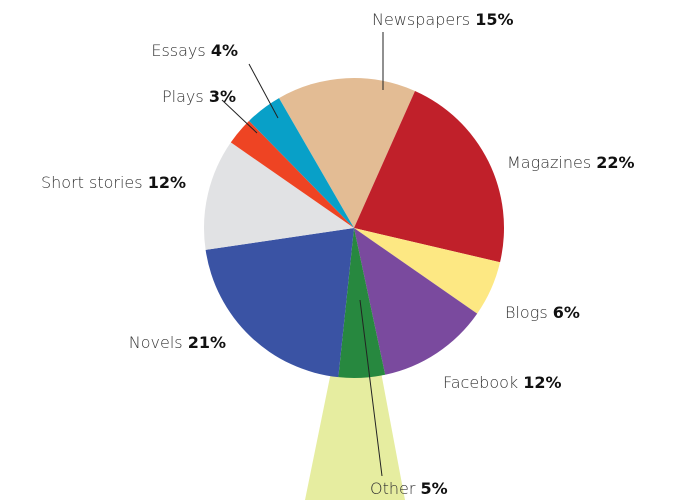  I want to click on category-name: Facebook, so click(480, 382).